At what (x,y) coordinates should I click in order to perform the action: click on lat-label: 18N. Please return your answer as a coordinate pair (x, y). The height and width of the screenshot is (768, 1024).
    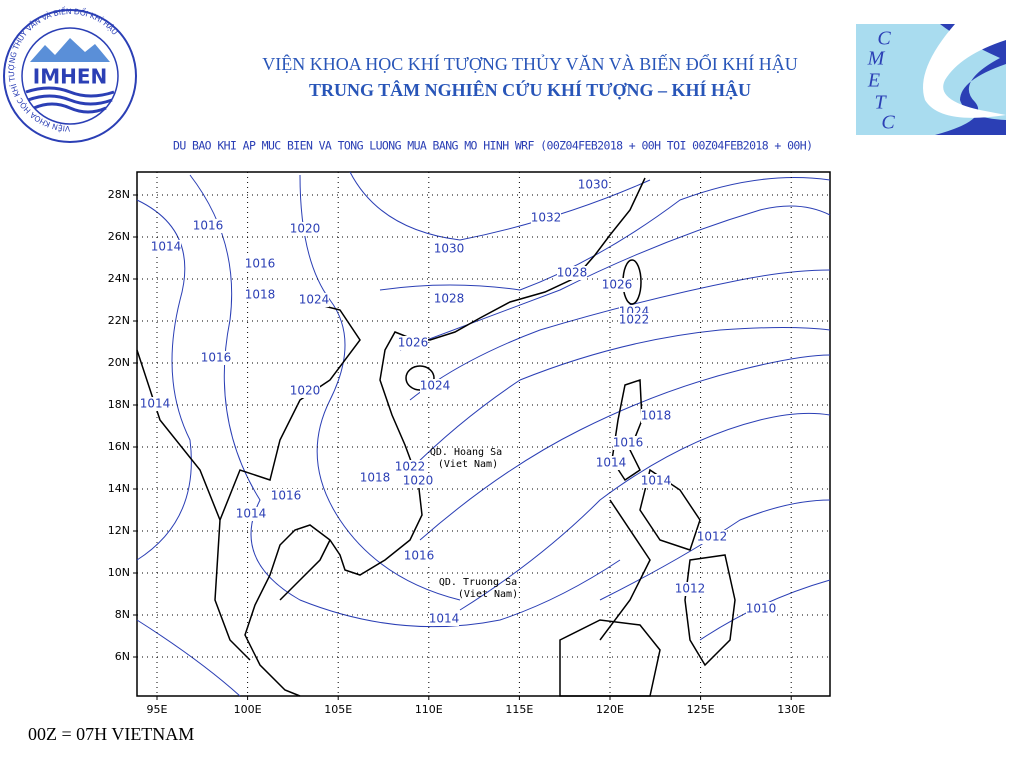
    Looking at the image, I should click on (119, 404).